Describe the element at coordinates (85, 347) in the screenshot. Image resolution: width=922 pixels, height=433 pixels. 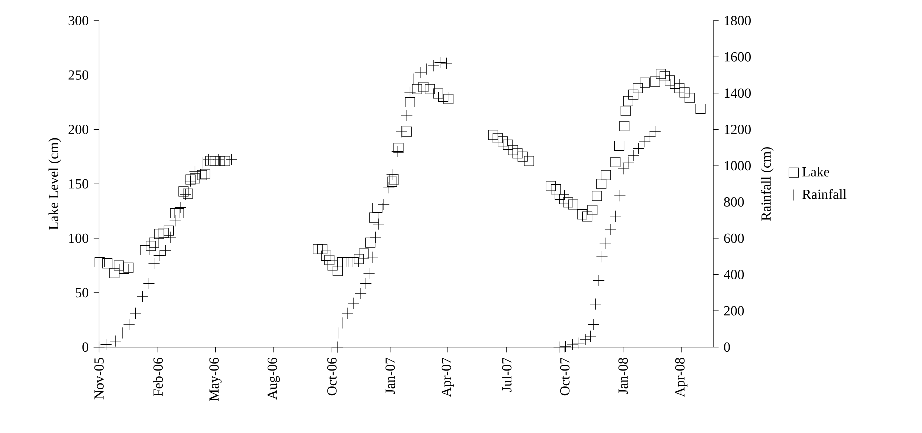
I see `y-tick-label: 0` at that location.